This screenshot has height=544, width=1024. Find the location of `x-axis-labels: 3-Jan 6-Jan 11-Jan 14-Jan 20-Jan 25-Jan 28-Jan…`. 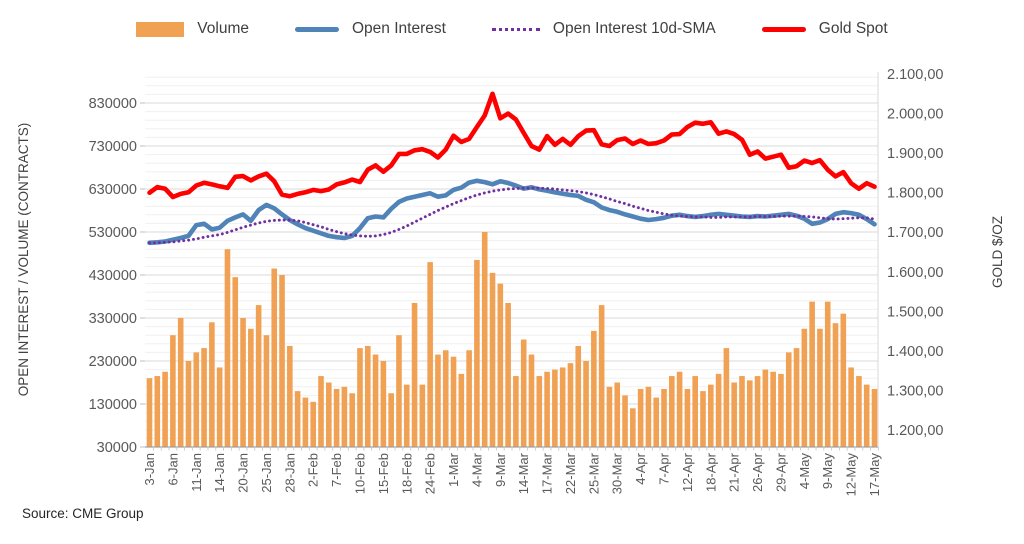

x-axis-labels: 3-Jan 6-Jan 11-Jan 14-Jan 20-Jan 25-Jan 28-Jan… is located at coordinates (512, 474).